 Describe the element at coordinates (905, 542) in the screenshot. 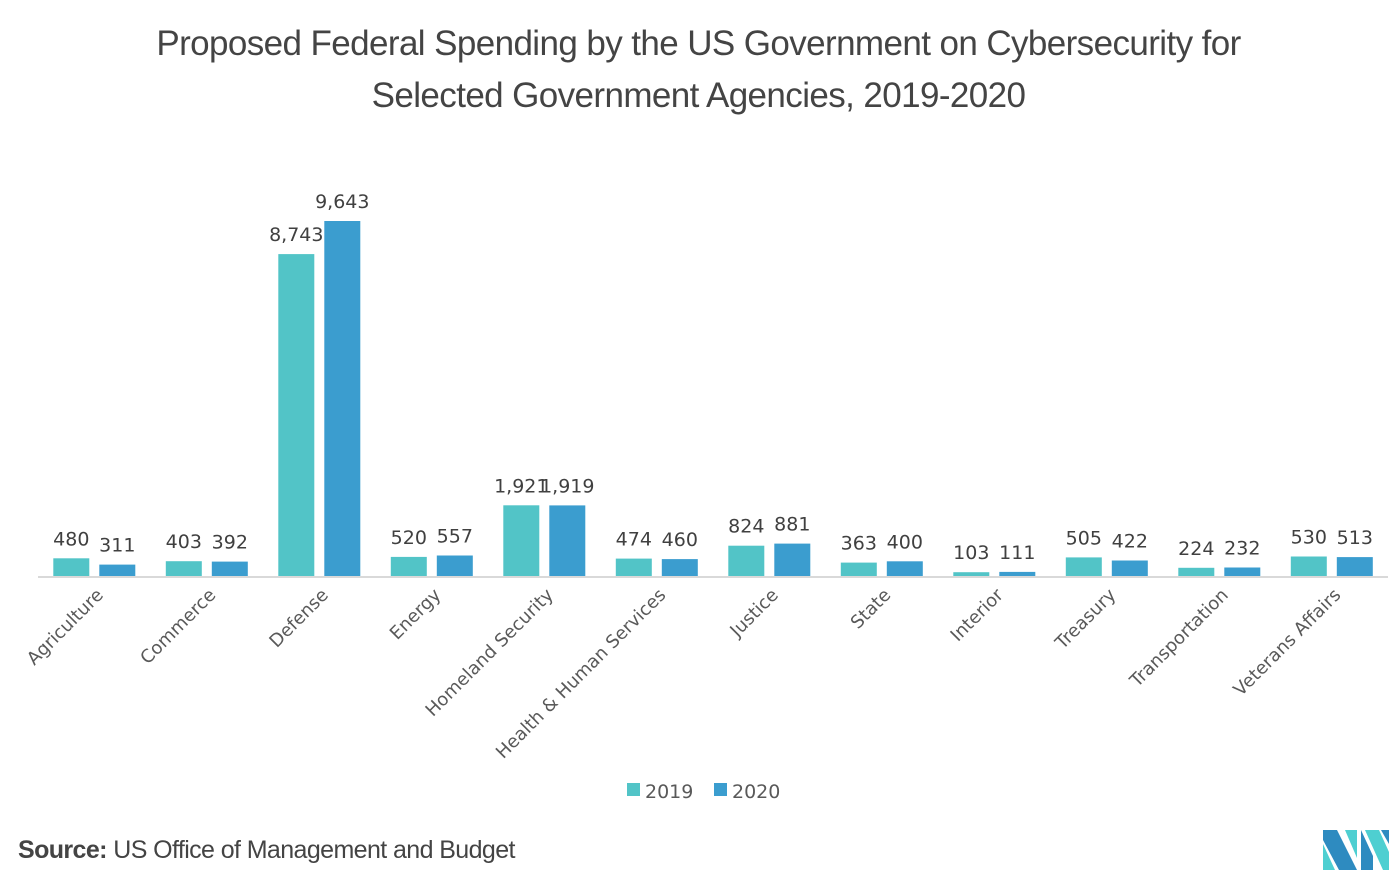

I see `value-label-state-2020: 400` at that location.